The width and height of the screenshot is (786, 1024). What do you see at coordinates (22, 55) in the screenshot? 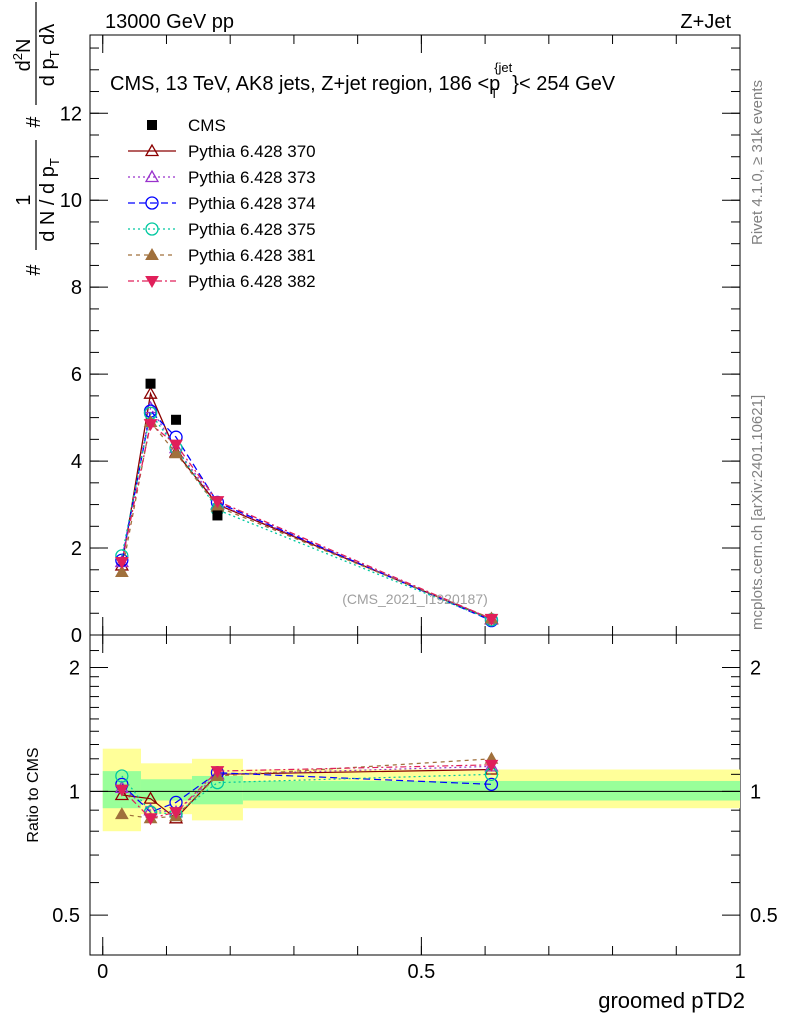
I see `ylabel-numerator-d2n: d2N` at bounding box center [22, 55].